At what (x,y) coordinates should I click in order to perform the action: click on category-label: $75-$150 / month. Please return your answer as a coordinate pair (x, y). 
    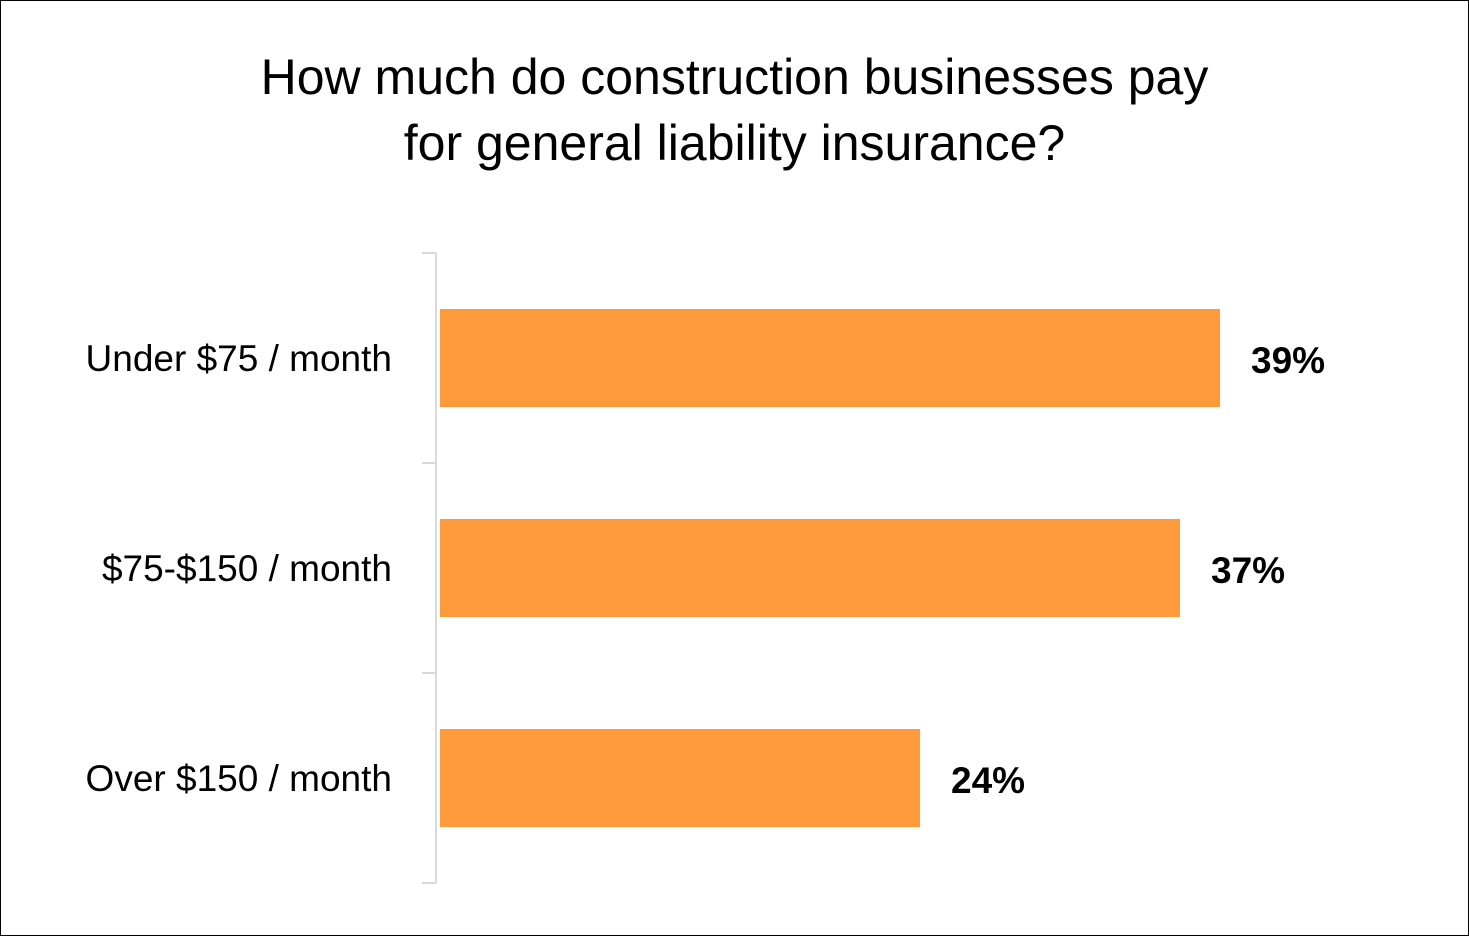
    Looking at the image, I should click on (247, 568).